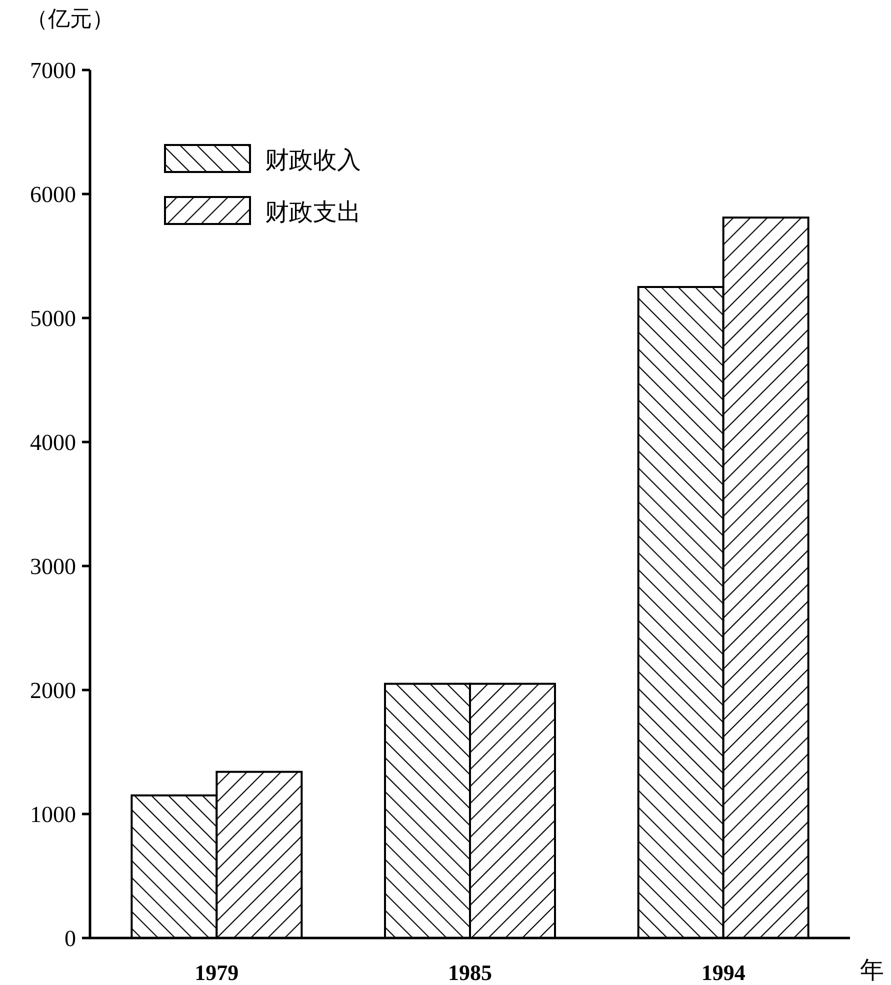 Image resolution: width=891 pixels, height=985 pixels. Describe the element at coordinates (470, 972) in the screenshot. I see `x-tick-label: 1985` at that location.